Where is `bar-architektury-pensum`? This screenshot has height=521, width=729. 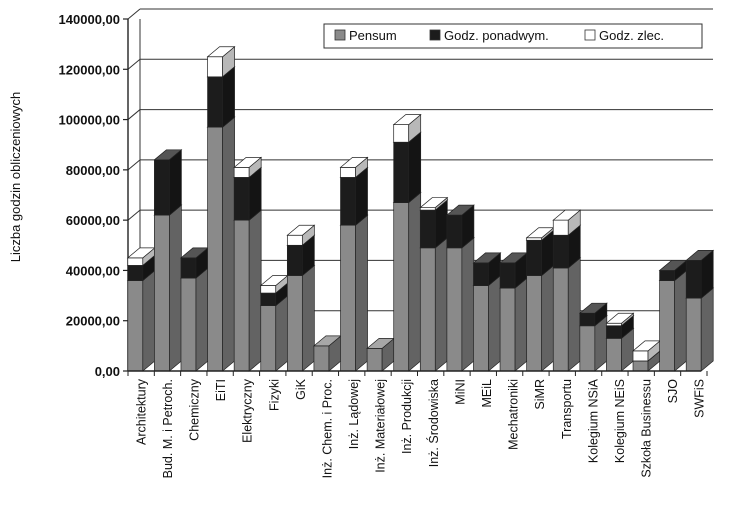
bar-architektury-pensum is located at coordinates (141, 320).